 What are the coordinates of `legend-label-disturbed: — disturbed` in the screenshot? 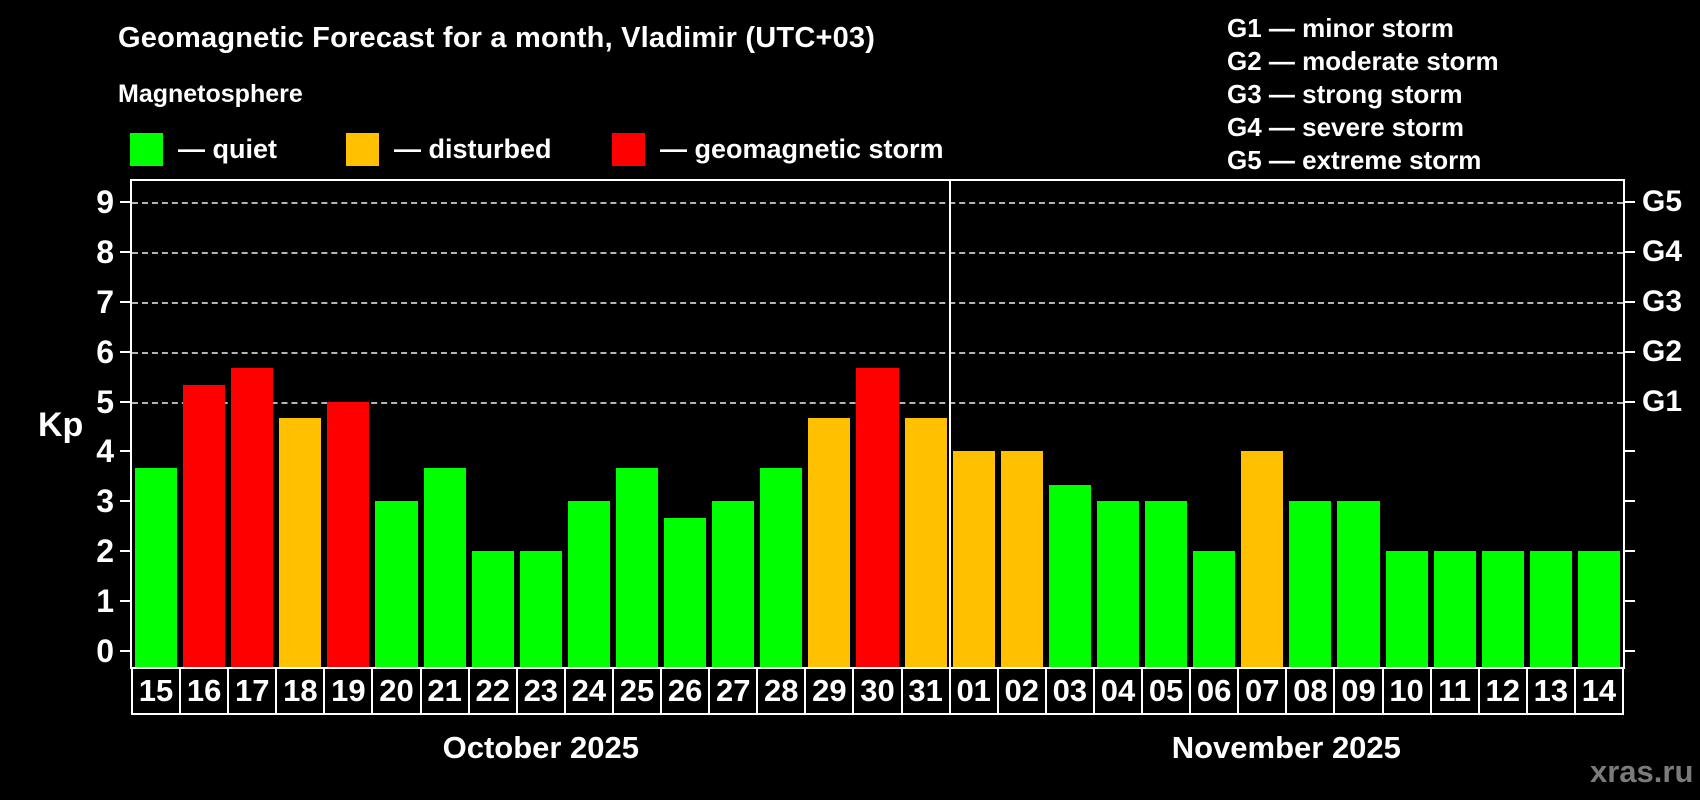 It's located at (473, 148).